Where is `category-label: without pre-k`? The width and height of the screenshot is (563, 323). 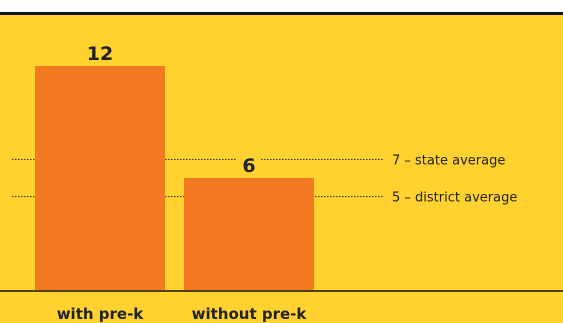 category-label: without pre-k is located at coordinates (250, 314).